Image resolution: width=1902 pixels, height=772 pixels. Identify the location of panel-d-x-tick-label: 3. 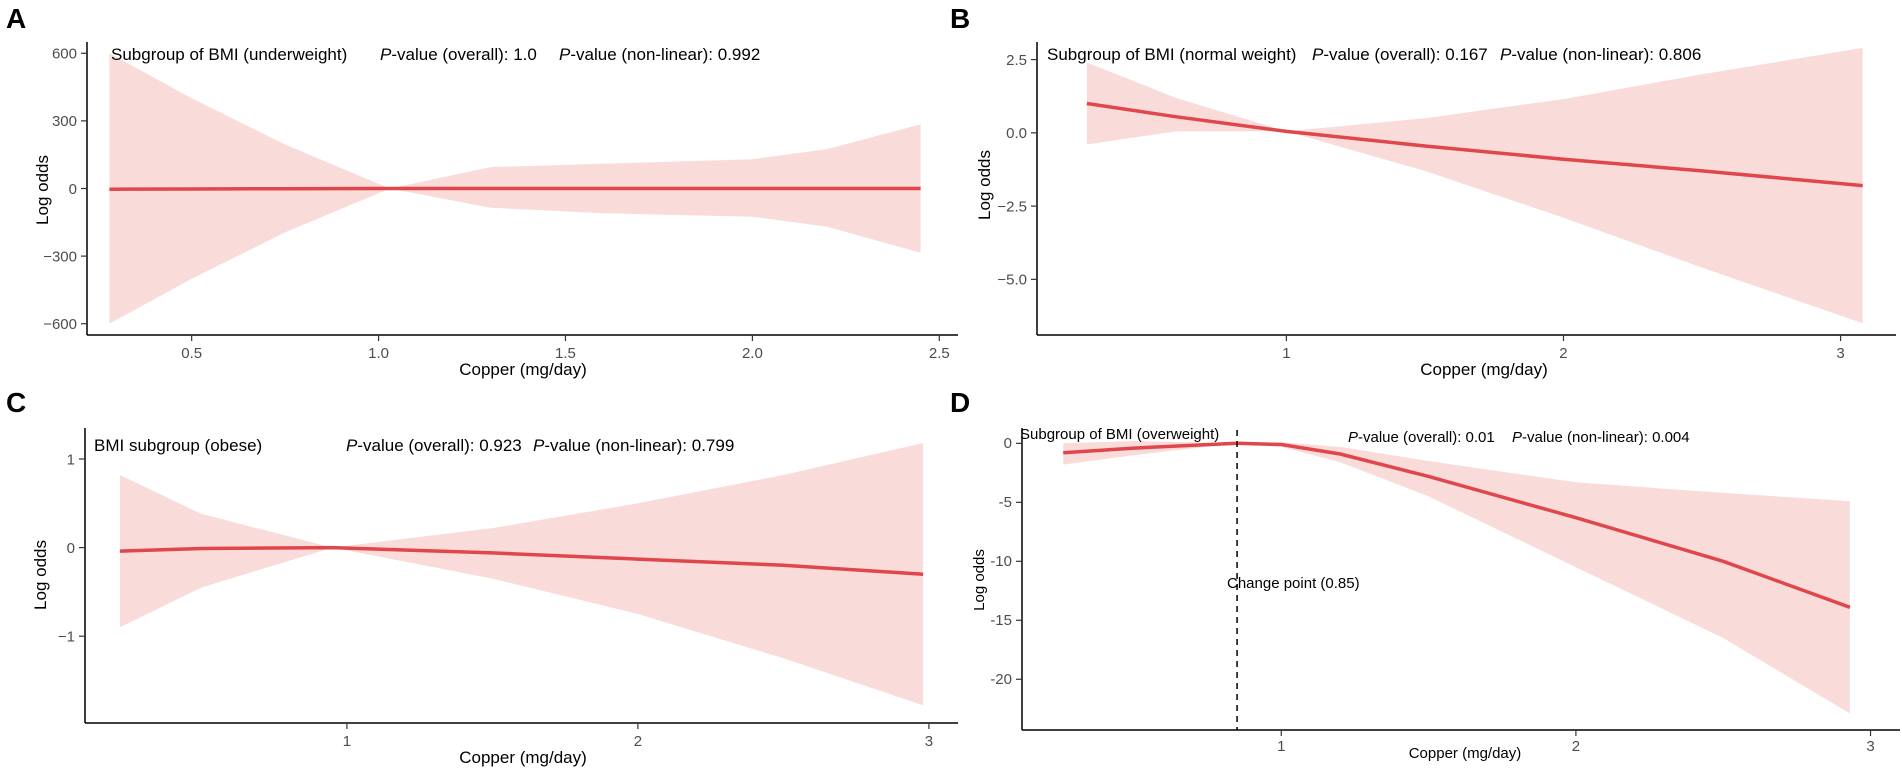
(1870, 746).